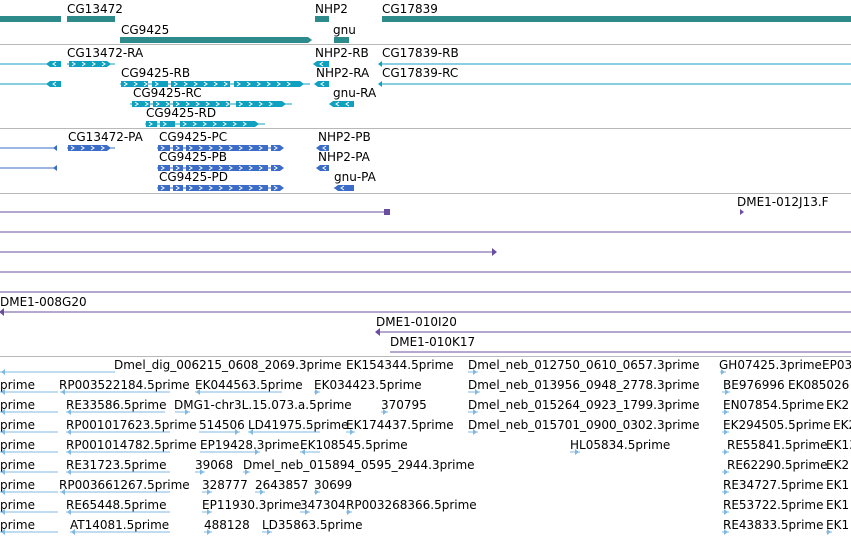  What do you see at coordinates (324, 148) in the screenshot?
I see `protein-nhp2-pb-strand-chevron` at bounding box center [324, 148].